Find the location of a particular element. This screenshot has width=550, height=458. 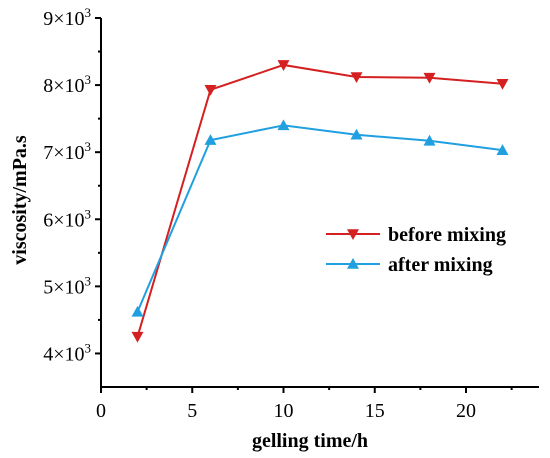

x-tick-label: 5 is located at coordinates (192, 411).